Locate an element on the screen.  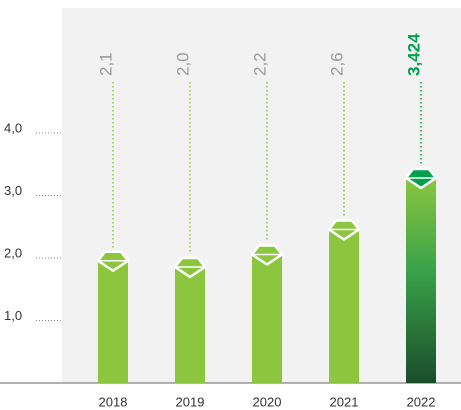
x-tick-label: 2020 is located at coordinates (267, 401).